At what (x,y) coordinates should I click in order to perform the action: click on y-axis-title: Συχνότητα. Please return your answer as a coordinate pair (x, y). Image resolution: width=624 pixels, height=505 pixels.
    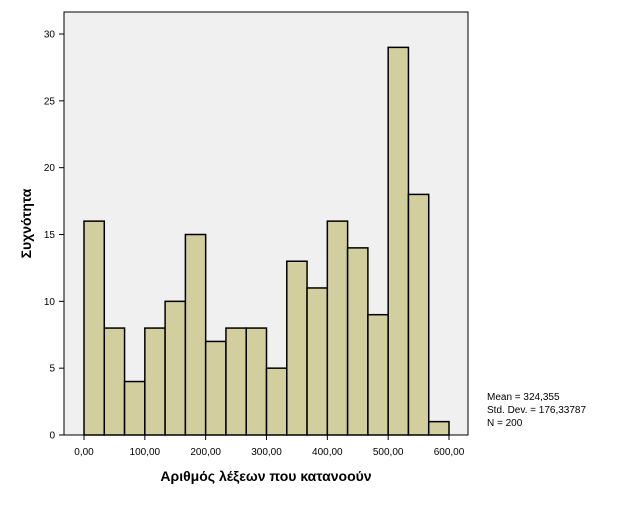
    Looking at the image, I should click on (26, 223).